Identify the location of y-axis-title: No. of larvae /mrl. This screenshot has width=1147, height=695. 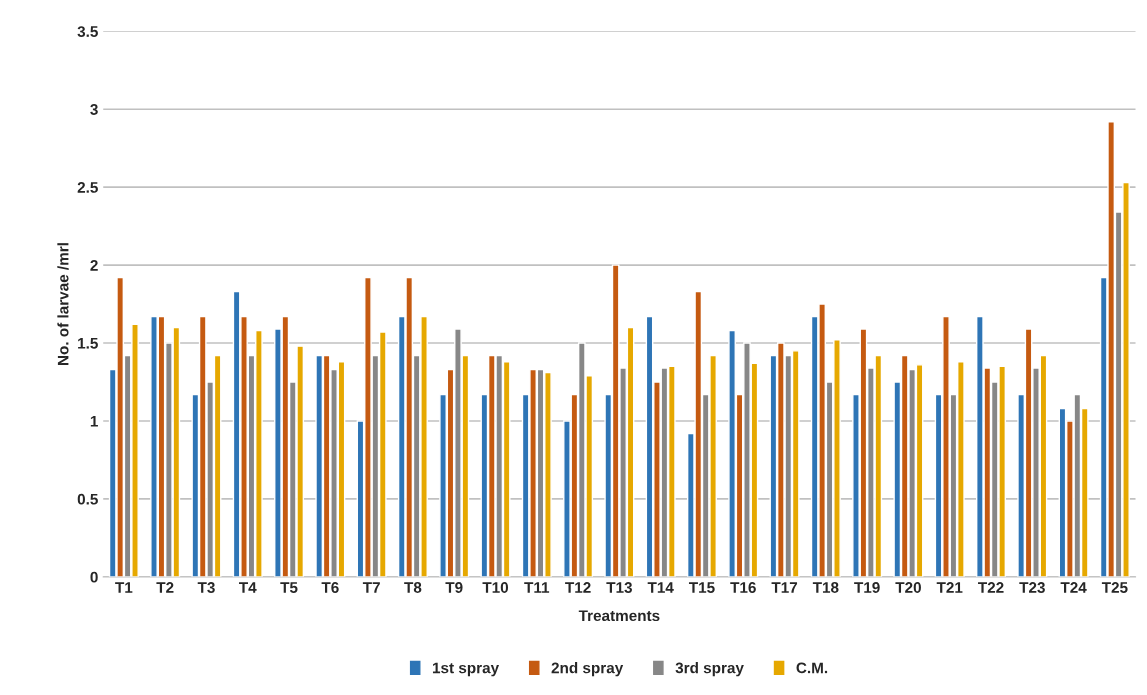
(63, 304).